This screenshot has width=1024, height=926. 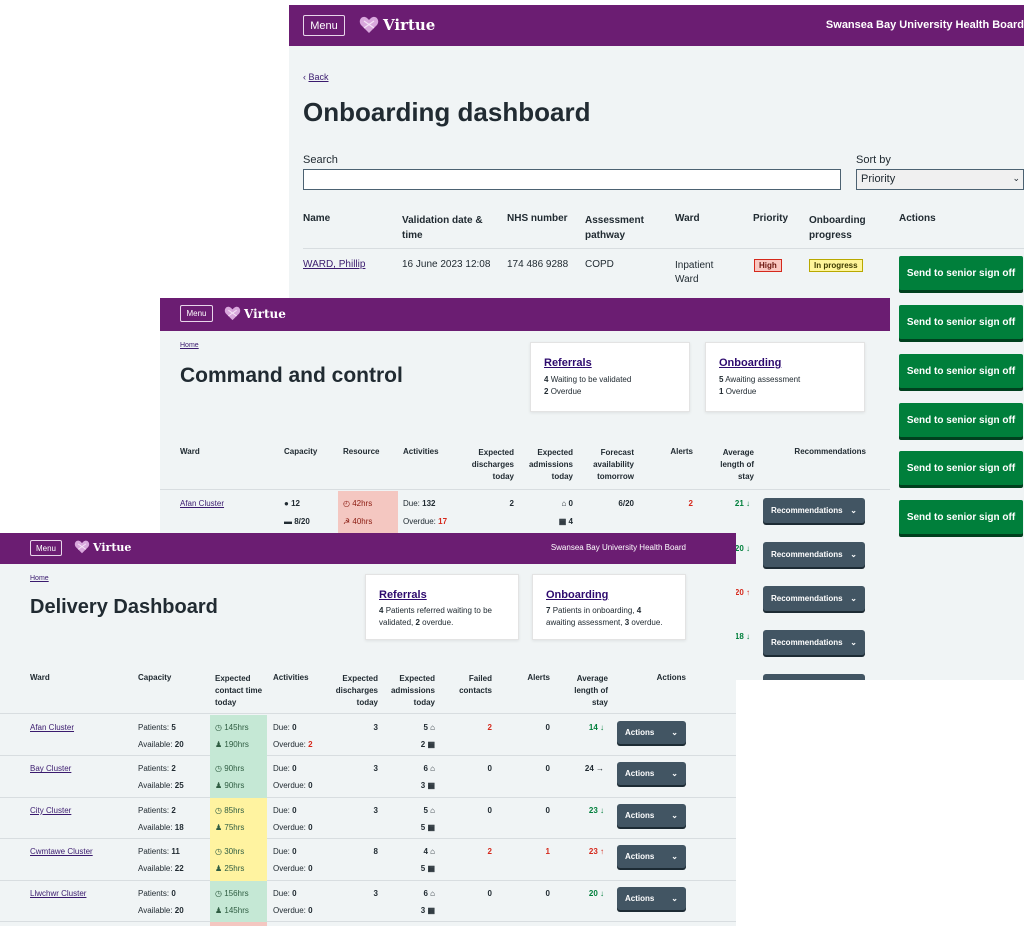 I want to click on home-icon: ⌂, so click(x=432, y=852).